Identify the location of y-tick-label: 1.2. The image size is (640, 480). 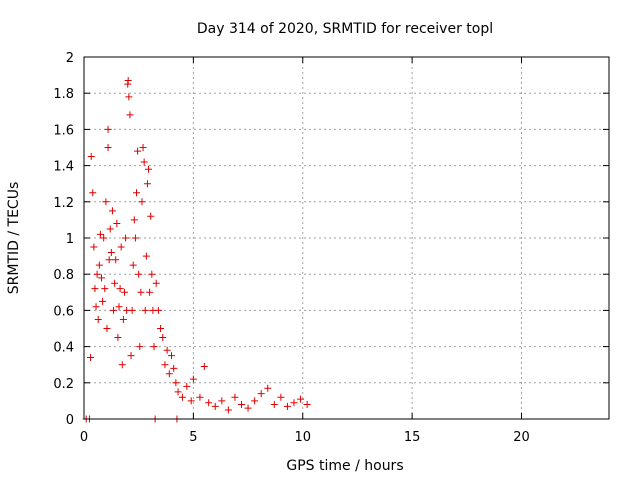
(63, 203).